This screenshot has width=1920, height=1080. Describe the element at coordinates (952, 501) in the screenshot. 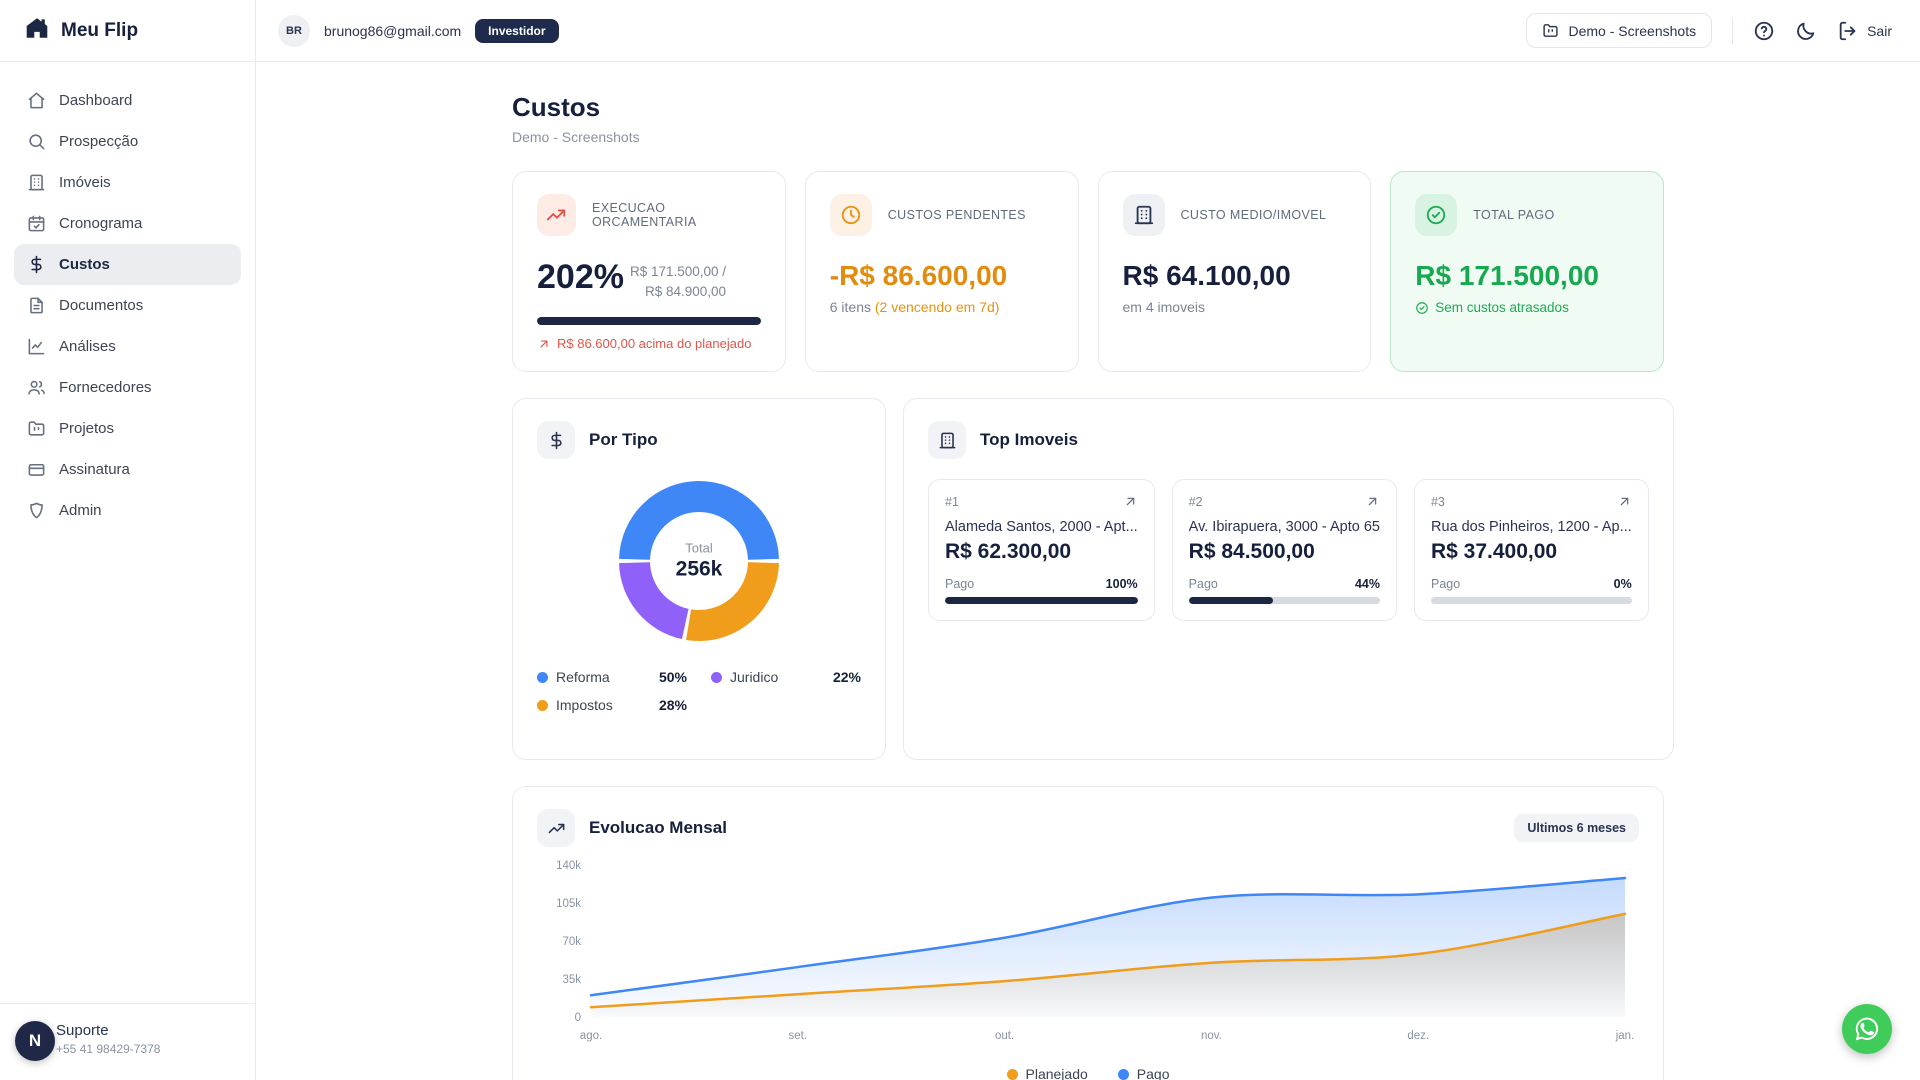

I see `property-rank: #1` at that location.